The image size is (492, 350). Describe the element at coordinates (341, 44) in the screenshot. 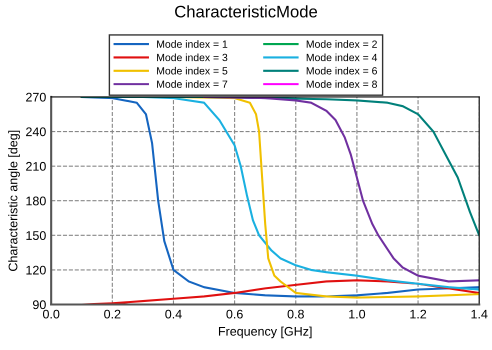

I see `legend-label: Mode index = 2` at that location.